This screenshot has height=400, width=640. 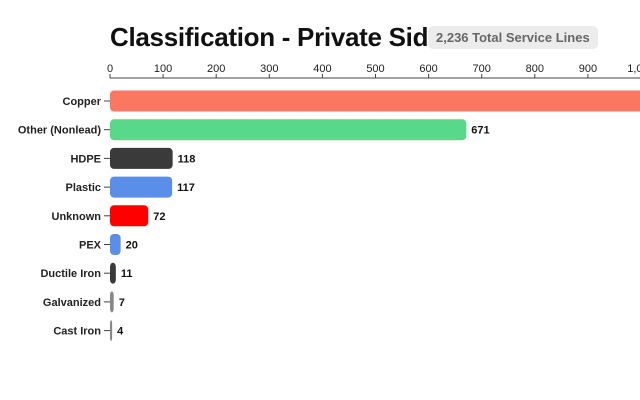 I want to click on value-label: 72, so click(x=159, y=217).